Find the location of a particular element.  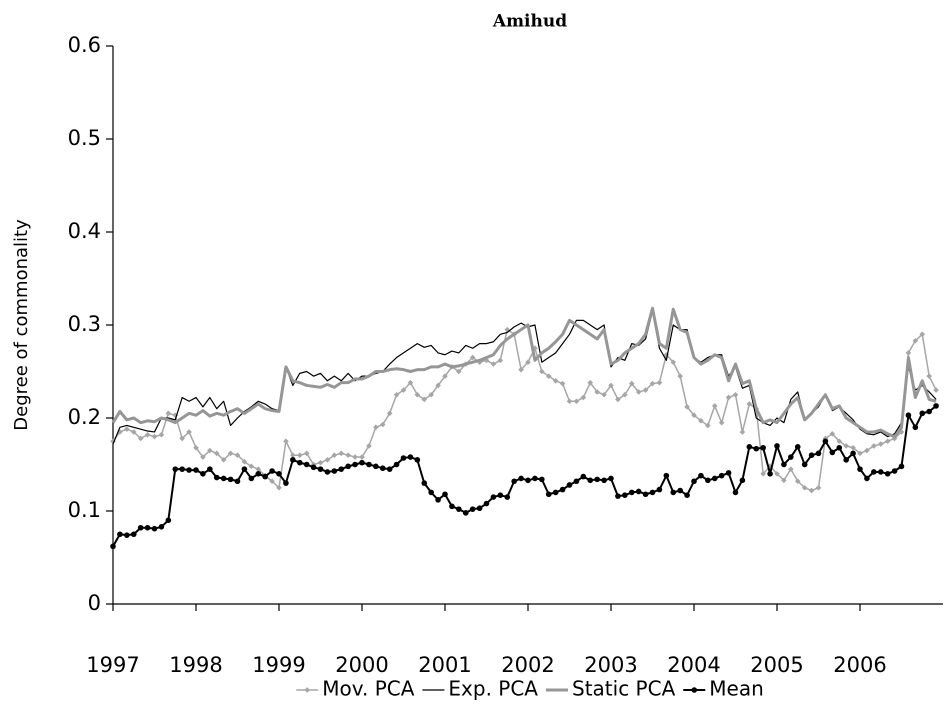

chart-title: Amihud is located at coordinates (529, 22).